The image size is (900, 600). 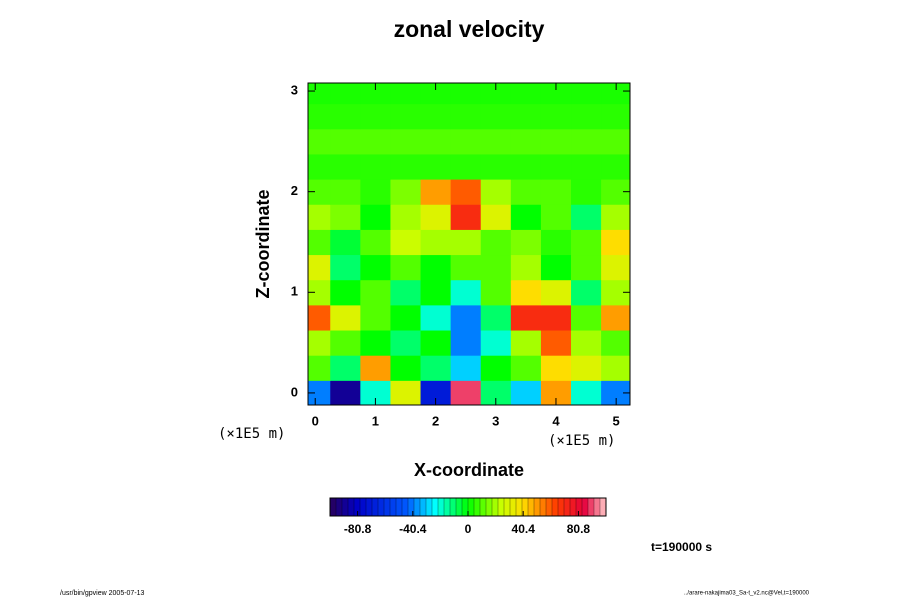 I want to click on y-tick-label: 2, so click(x=294, y=190).